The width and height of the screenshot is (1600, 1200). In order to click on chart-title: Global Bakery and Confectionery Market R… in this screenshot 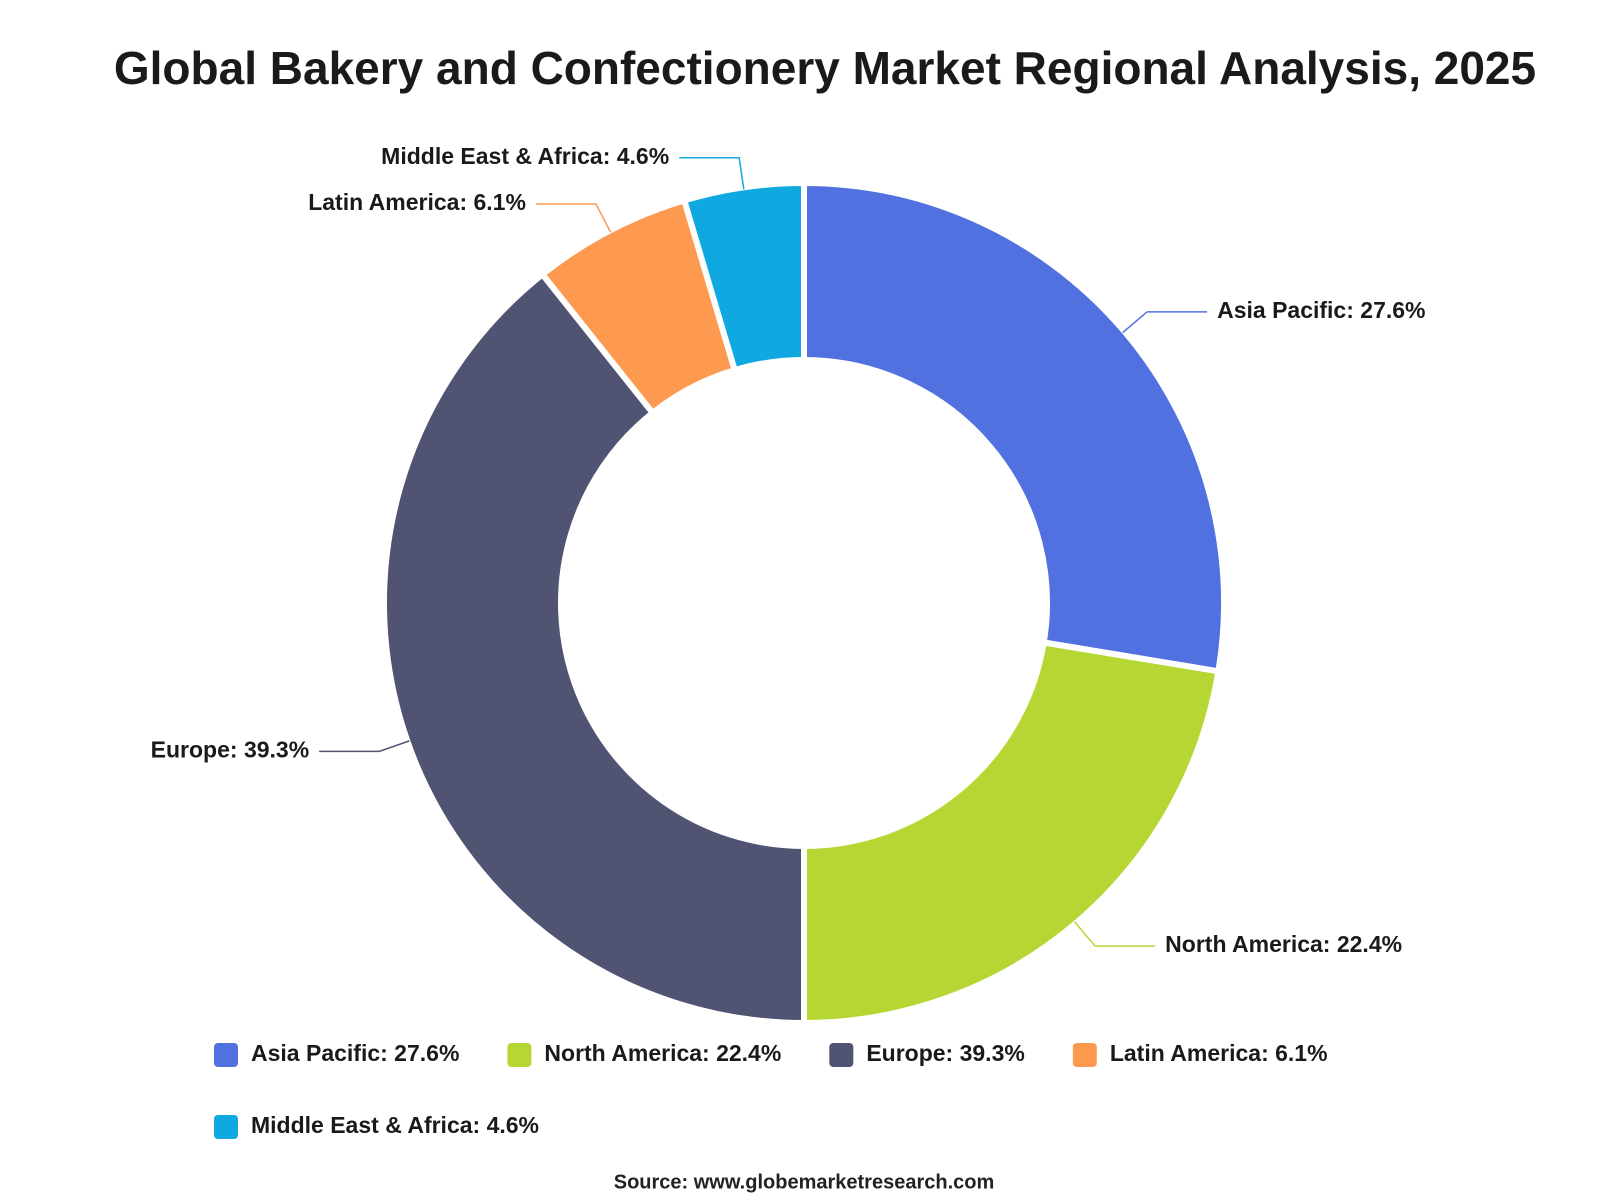, I will do `click(825, 68)`.